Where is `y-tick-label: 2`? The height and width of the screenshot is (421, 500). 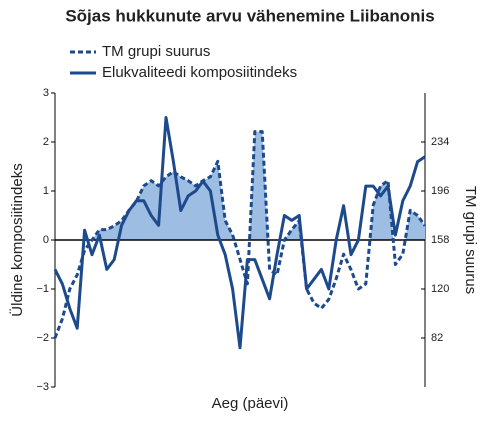 y-tick-label: 2 is located at coordinates (46, 142).